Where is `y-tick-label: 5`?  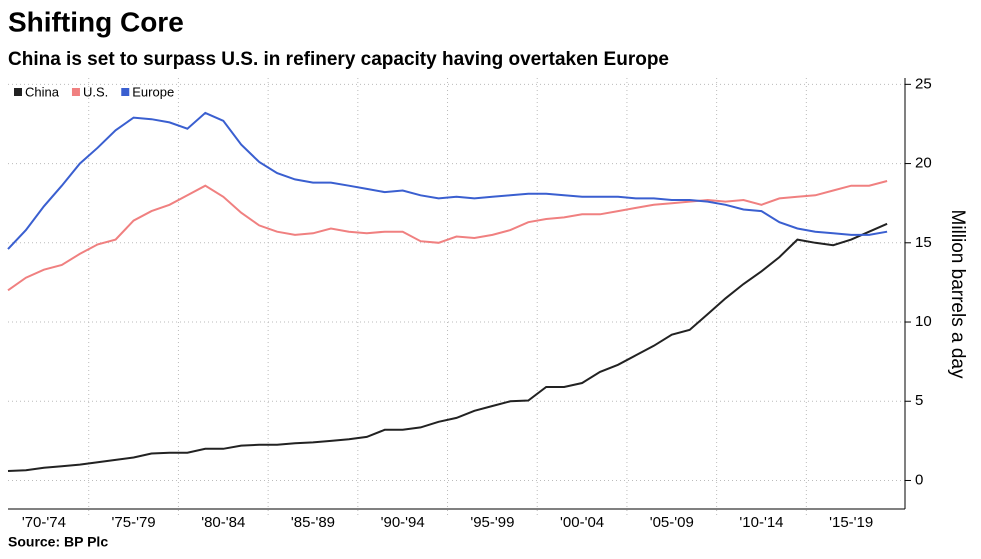
y-tick-label: 5 is located at coordinates (919, 400).